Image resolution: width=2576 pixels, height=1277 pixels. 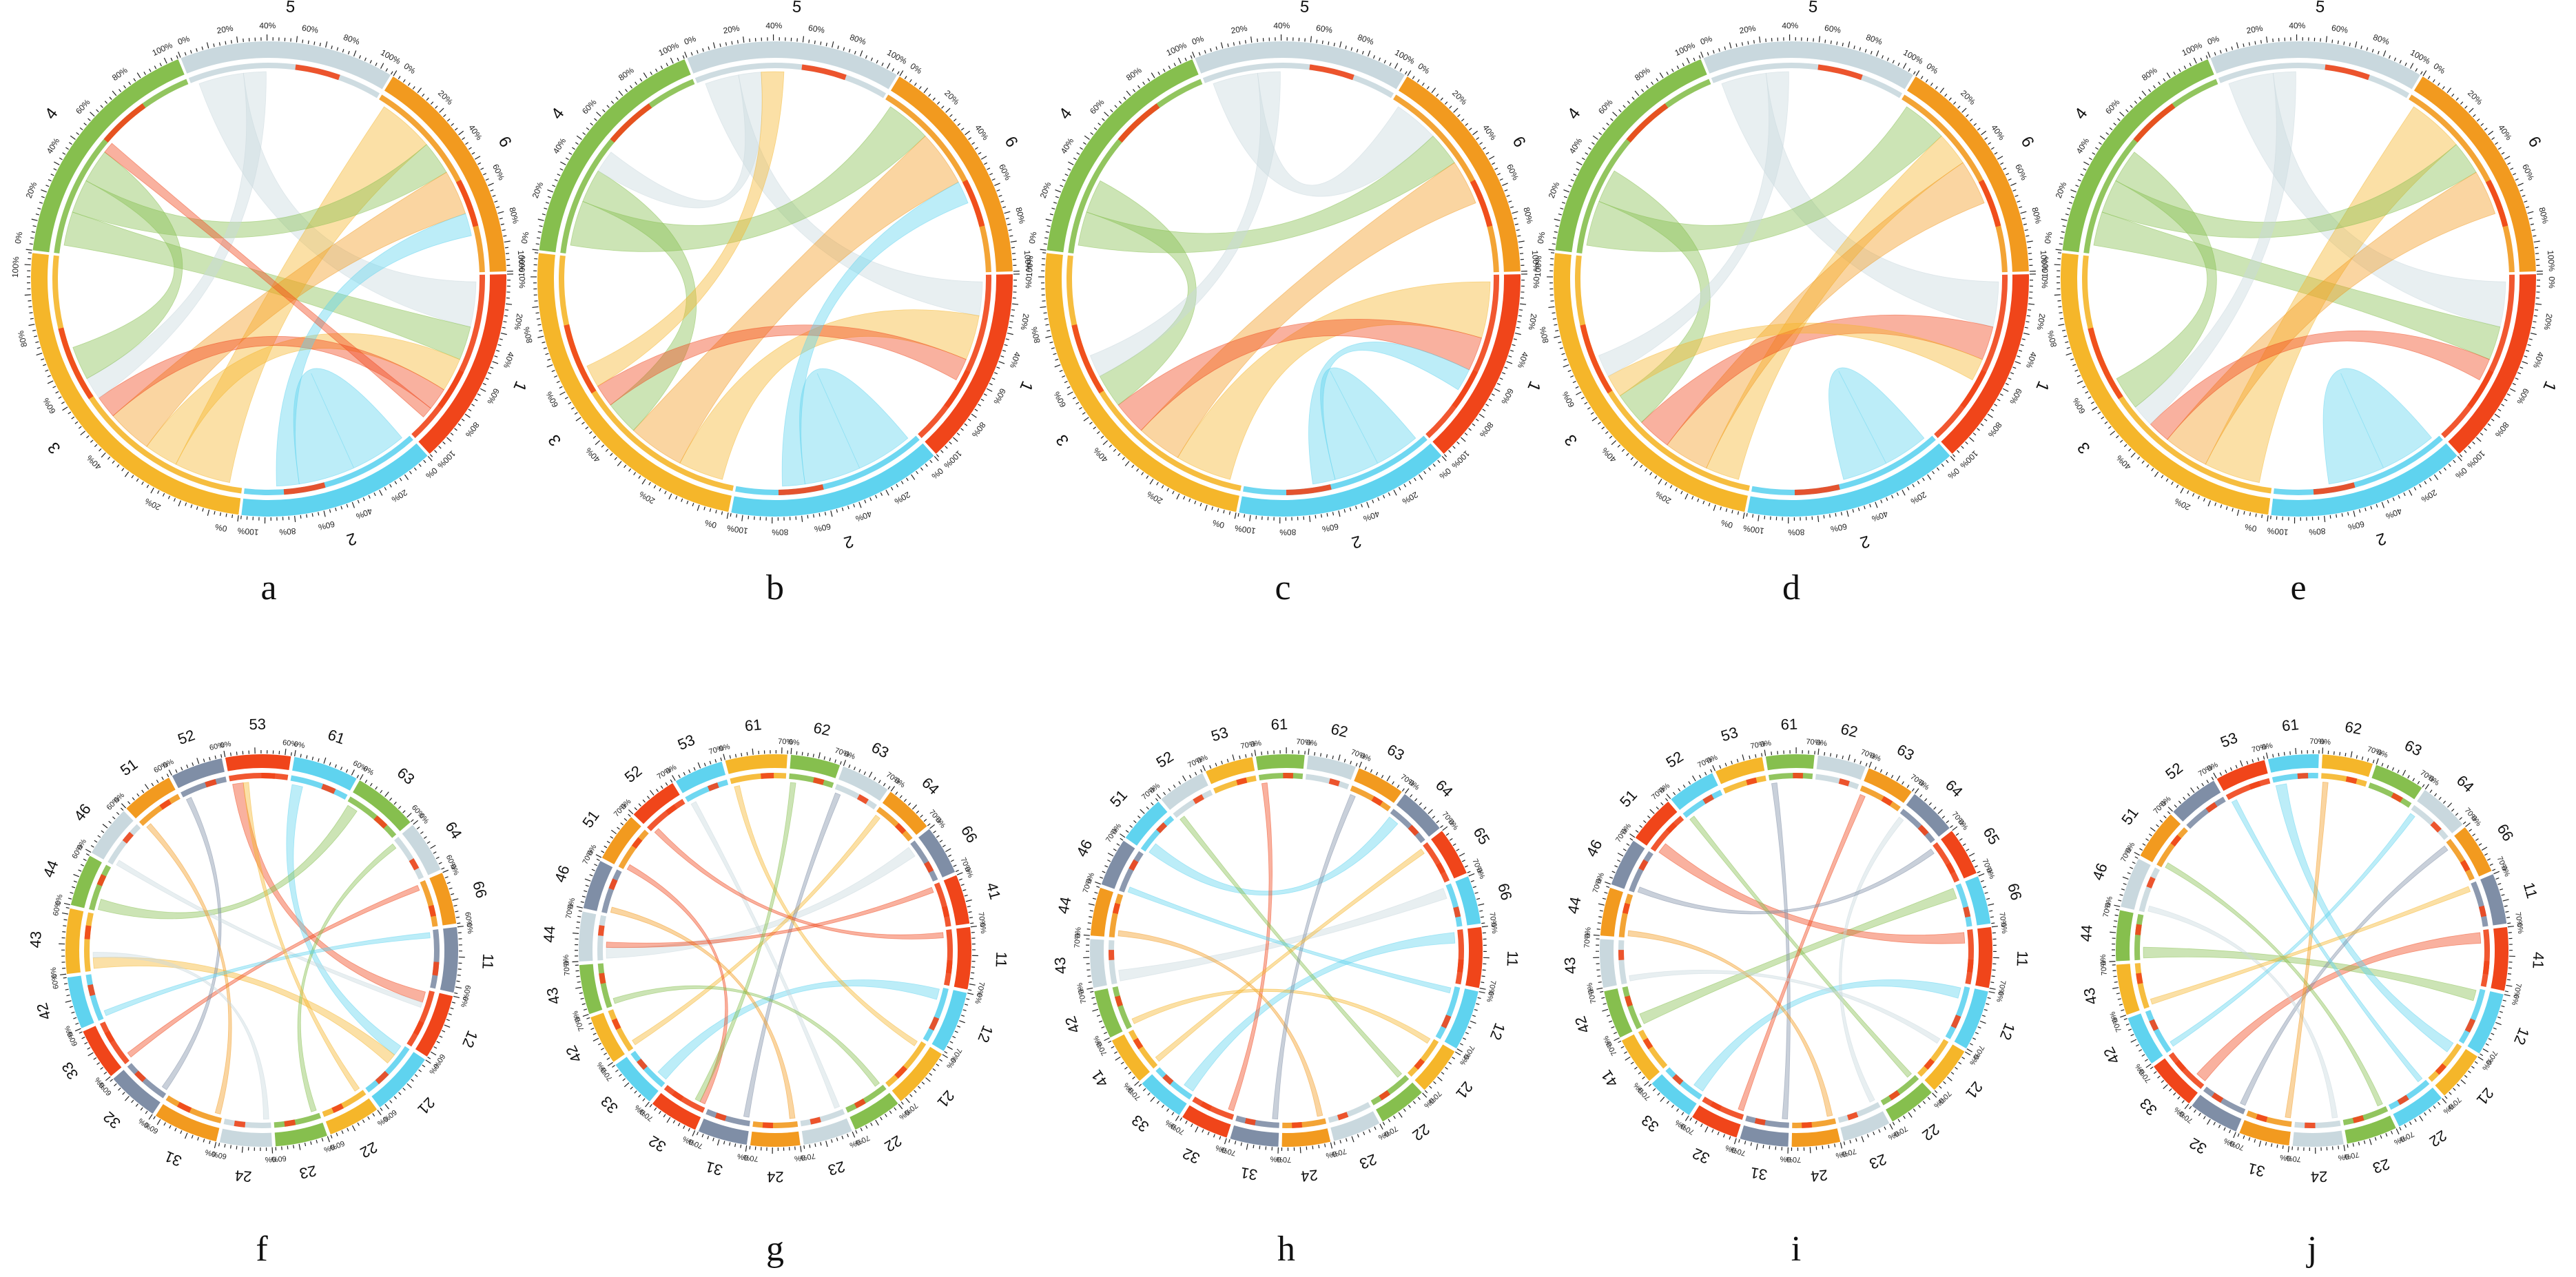 I want to click on sector-label-33: 33, so click(x=1141, y=1124).